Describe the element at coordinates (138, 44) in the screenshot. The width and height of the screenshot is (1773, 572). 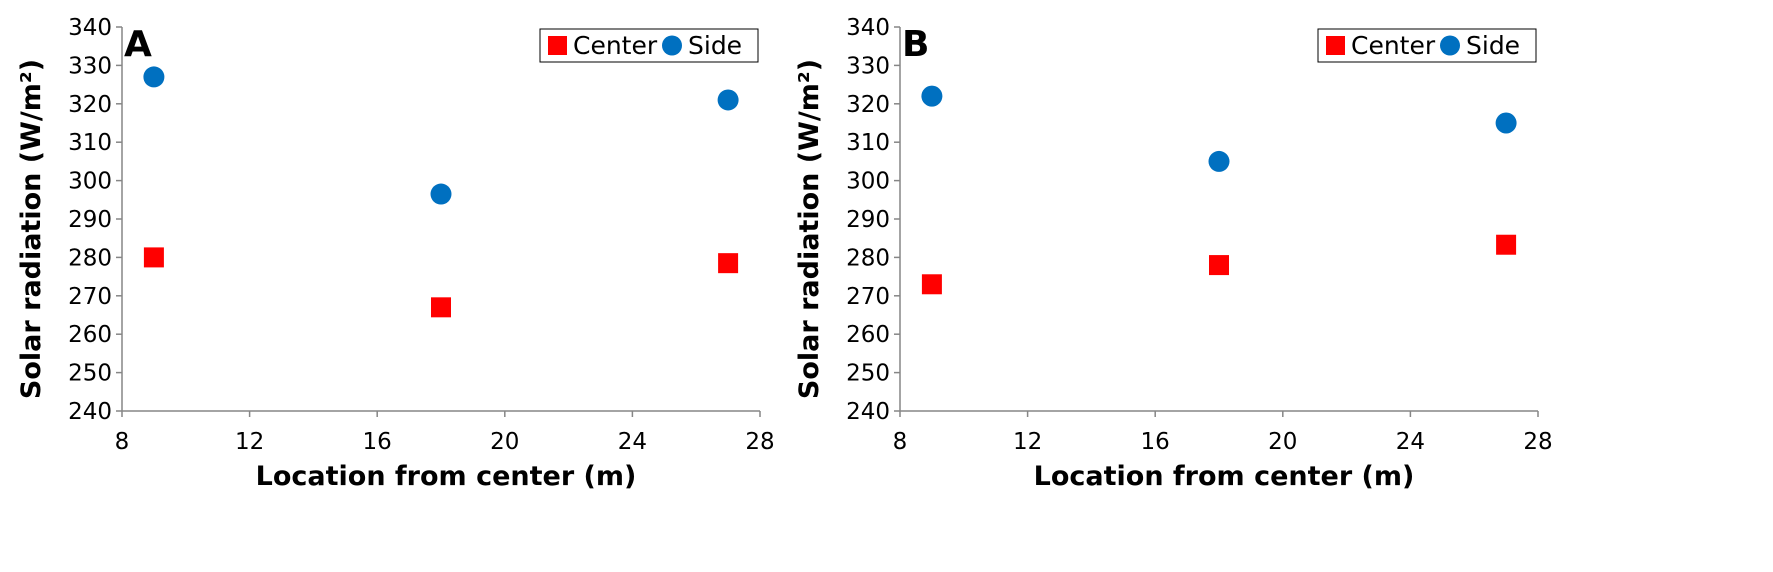
I see `panel-label: A` at that location.